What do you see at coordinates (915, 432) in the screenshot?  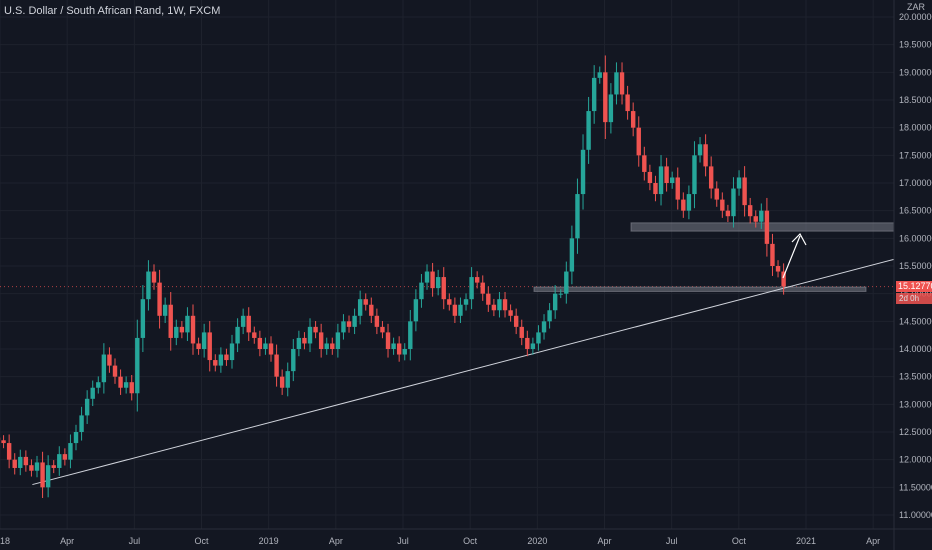 I see `y-tick-label: 12.50000` at bounding box center [915, 432].